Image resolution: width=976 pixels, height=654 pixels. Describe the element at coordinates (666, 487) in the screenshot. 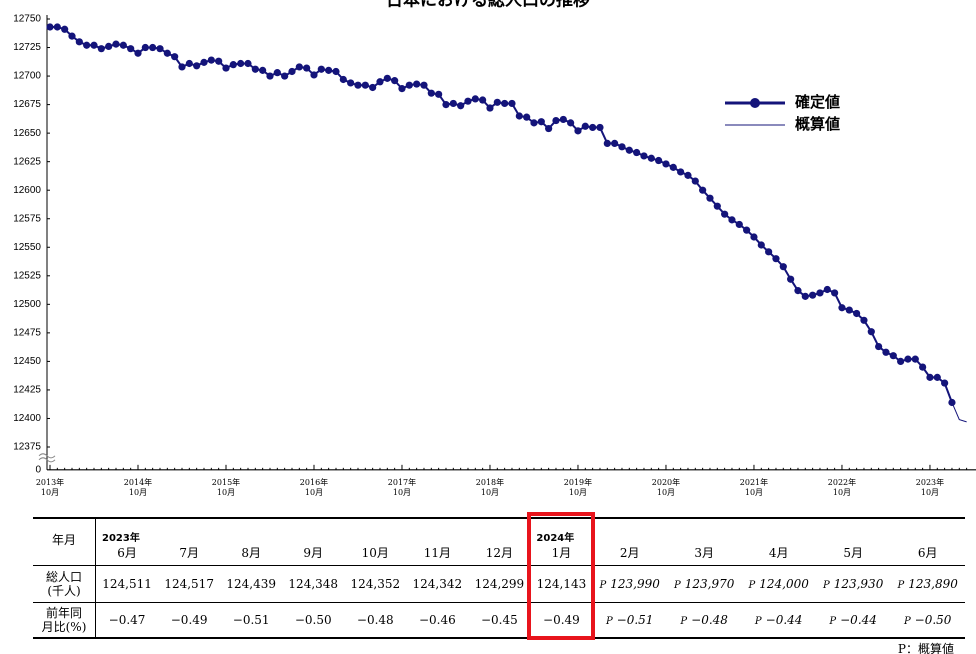

I see `x-tick-label: 2020年 10月` at that location.